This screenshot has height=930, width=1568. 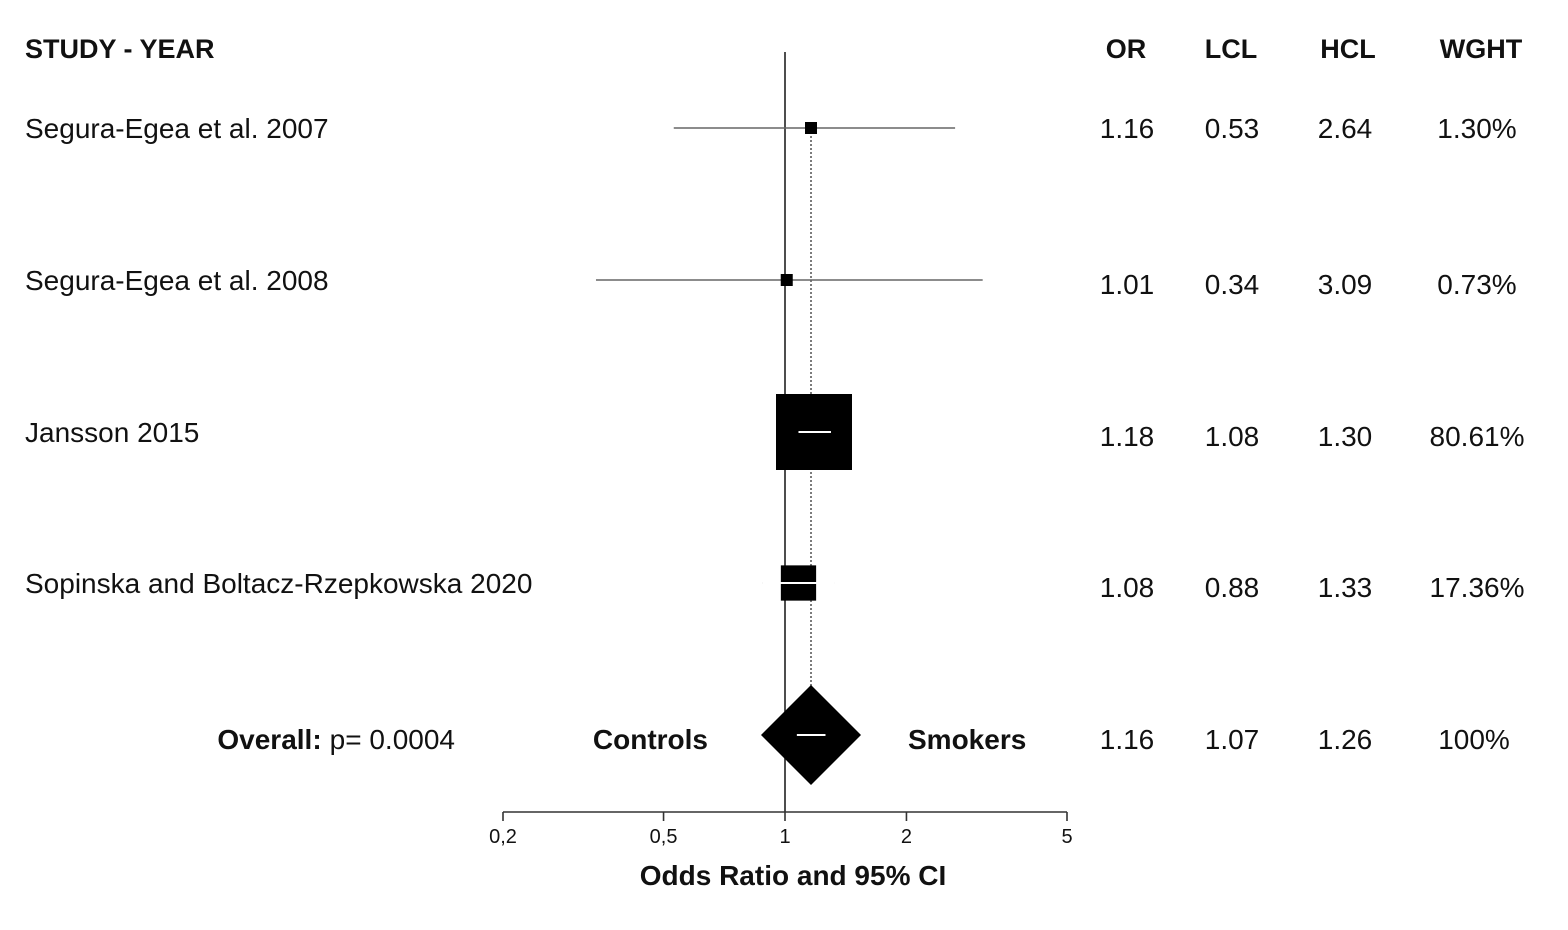 What do you see at coordinates (1345, 739) in the screenshot?
I see `overall-hcl: 1.26` at bounding box center [1345, 739].